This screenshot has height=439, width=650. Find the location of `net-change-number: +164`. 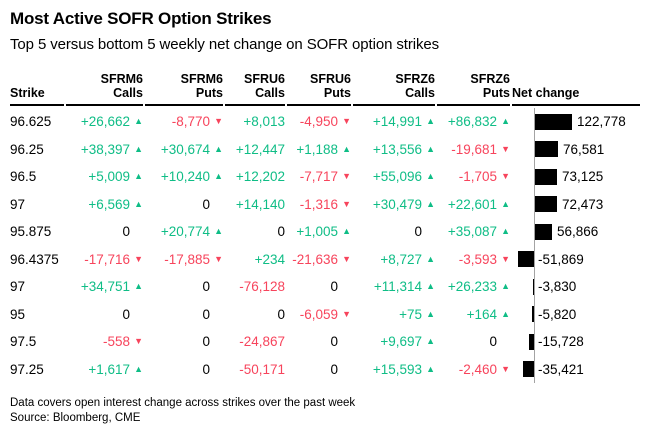

net-change-number: +164 is located at coordinates (481, 314).